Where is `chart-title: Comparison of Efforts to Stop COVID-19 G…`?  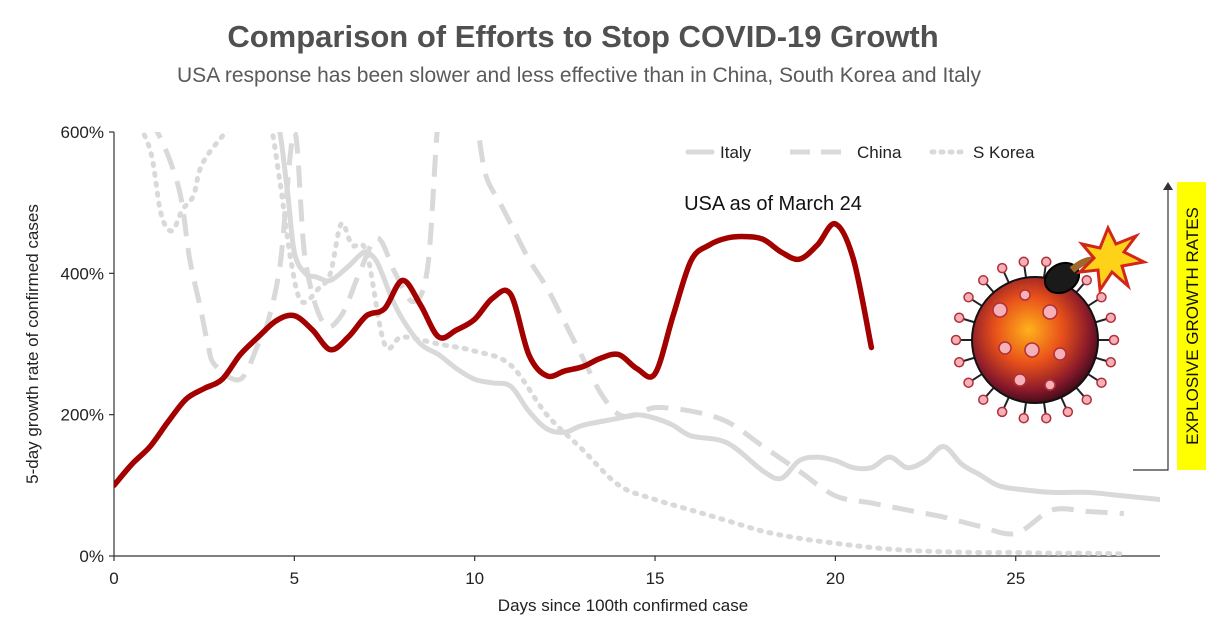
chart-title: Comparison of Efforts to Stop COVID-19 G… is located at coordinates (582, 36).